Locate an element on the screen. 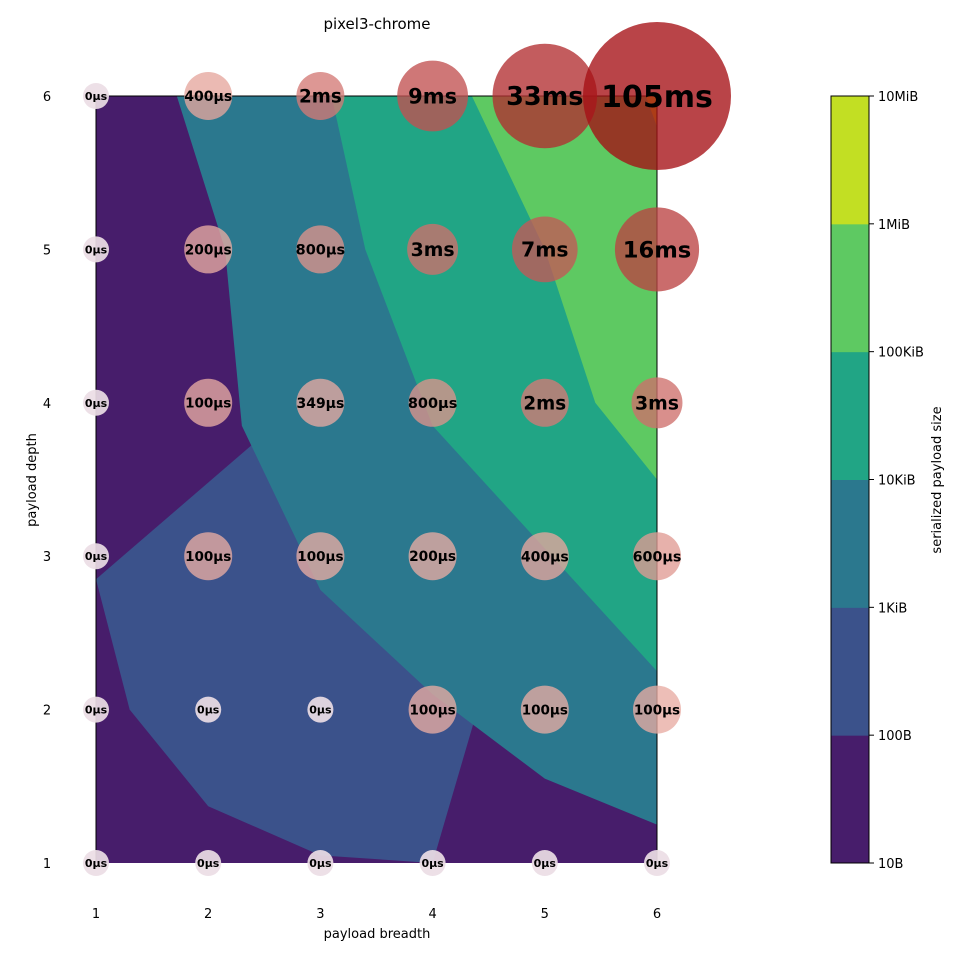  x-tick-label: 4 is located at coordinates (432, 914).